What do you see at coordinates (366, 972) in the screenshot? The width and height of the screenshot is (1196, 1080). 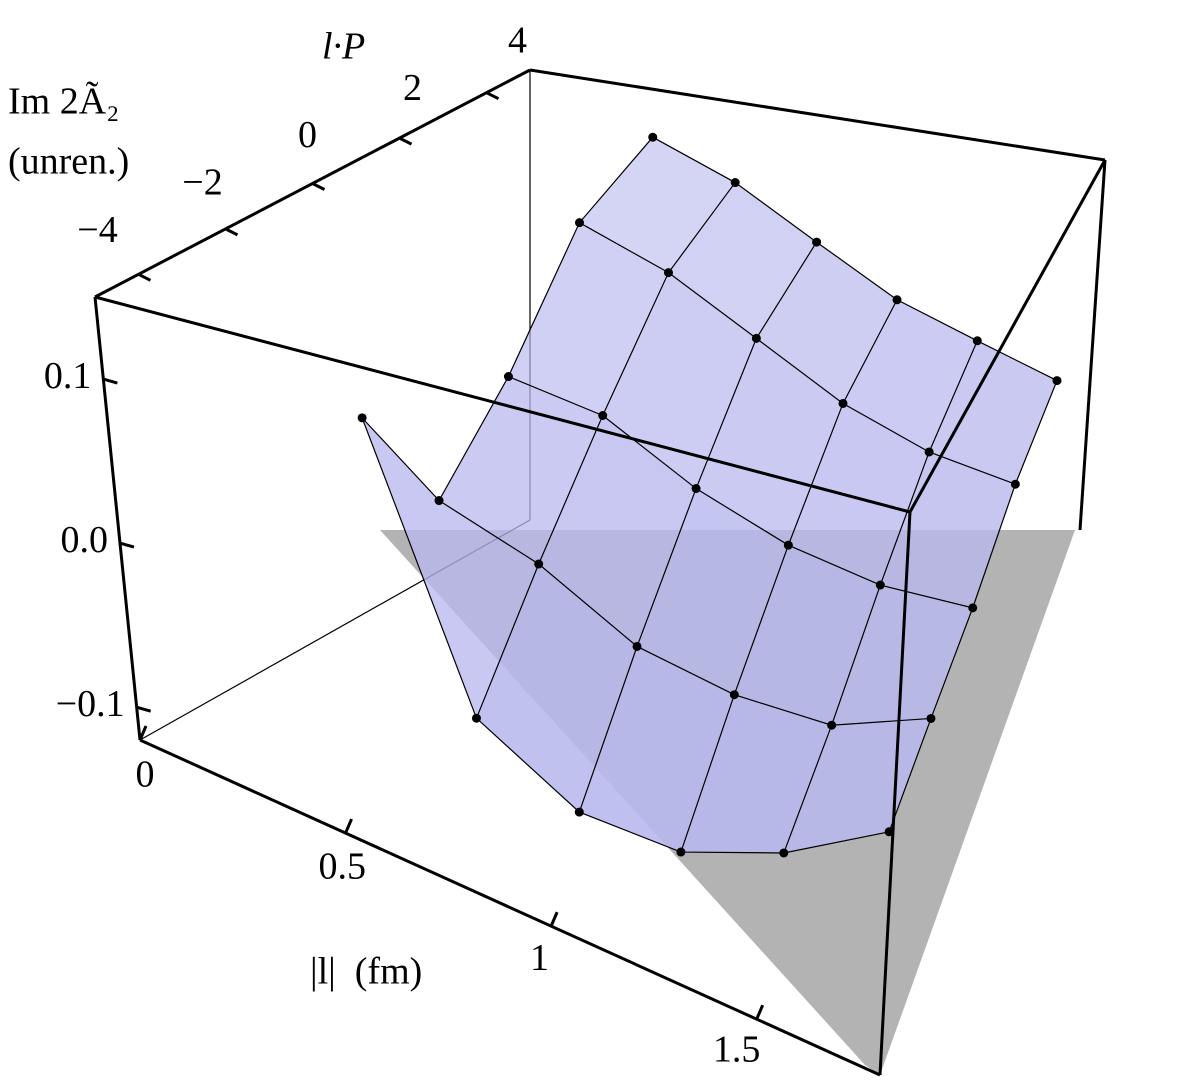 I see `x-axis-title: |l| (fm)` at bounding box center [366, 972].